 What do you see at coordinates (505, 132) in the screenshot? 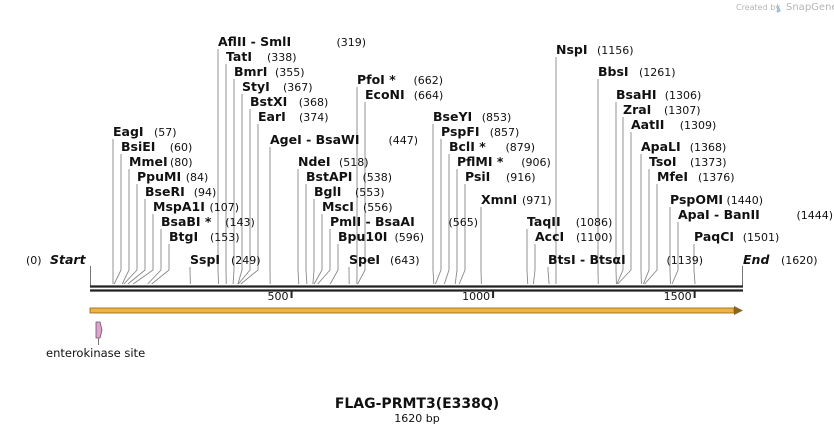
I see `cut-position: (857)` at bounding box center [505, 132].